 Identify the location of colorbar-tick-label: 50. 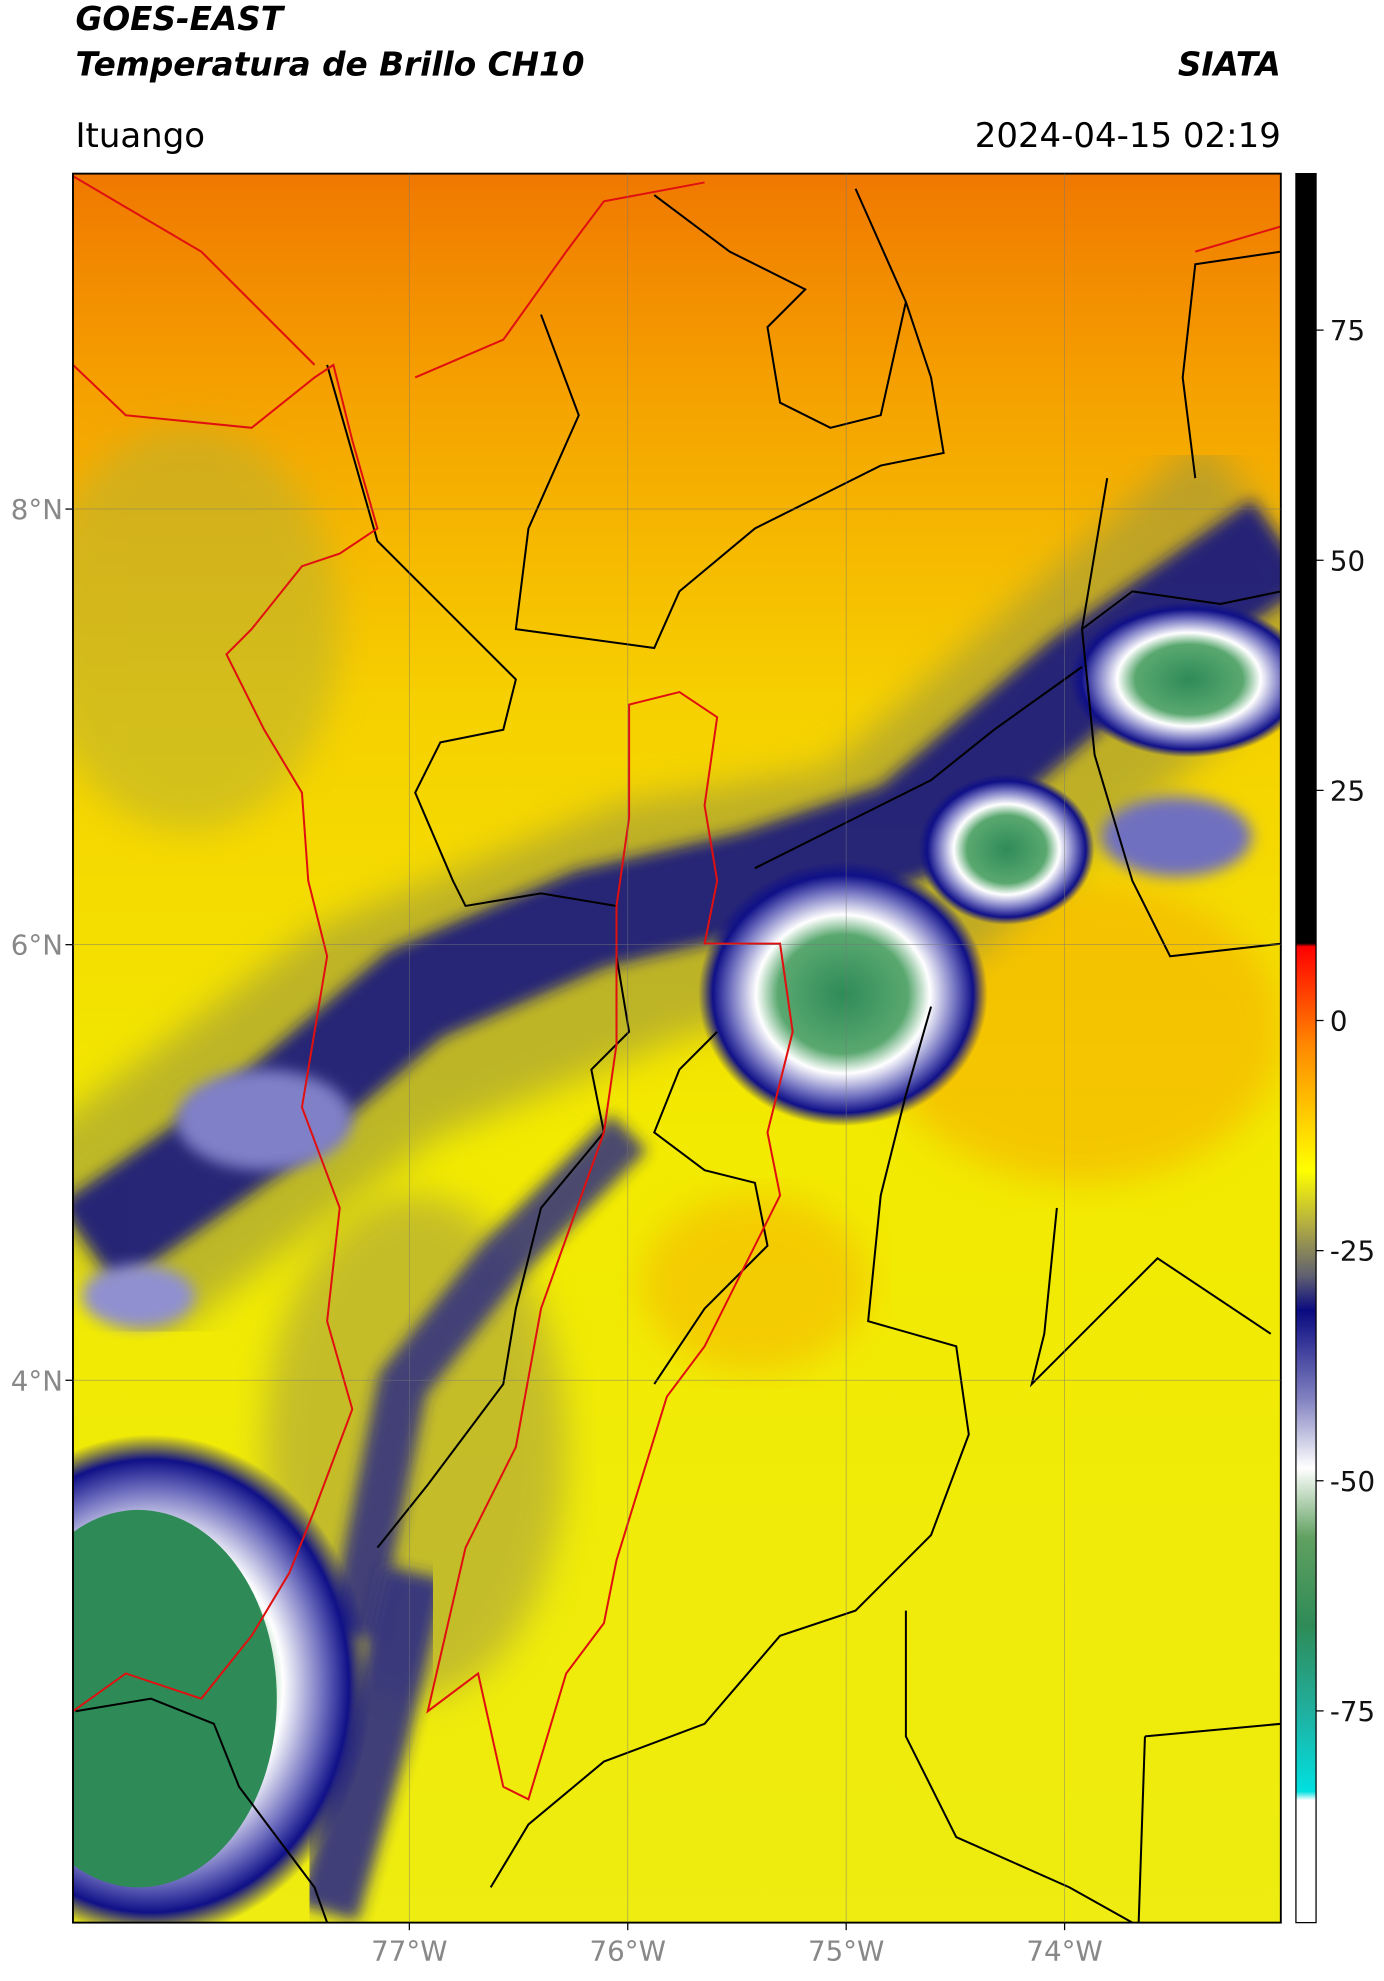
(1347, 560).